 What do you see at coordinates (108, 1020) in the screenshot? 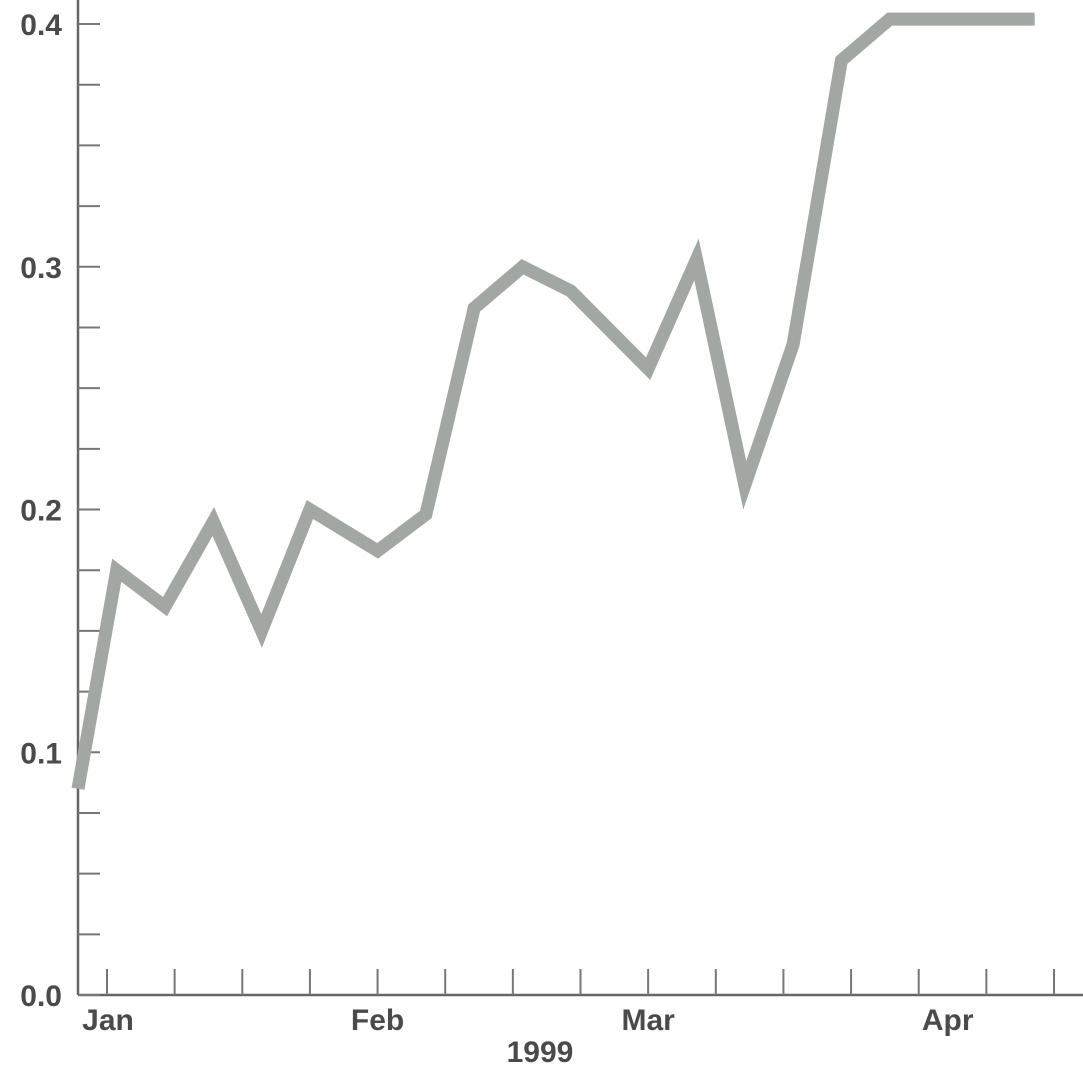
I see `x-tick-label: Jan` at bounding box center [108, 1020].